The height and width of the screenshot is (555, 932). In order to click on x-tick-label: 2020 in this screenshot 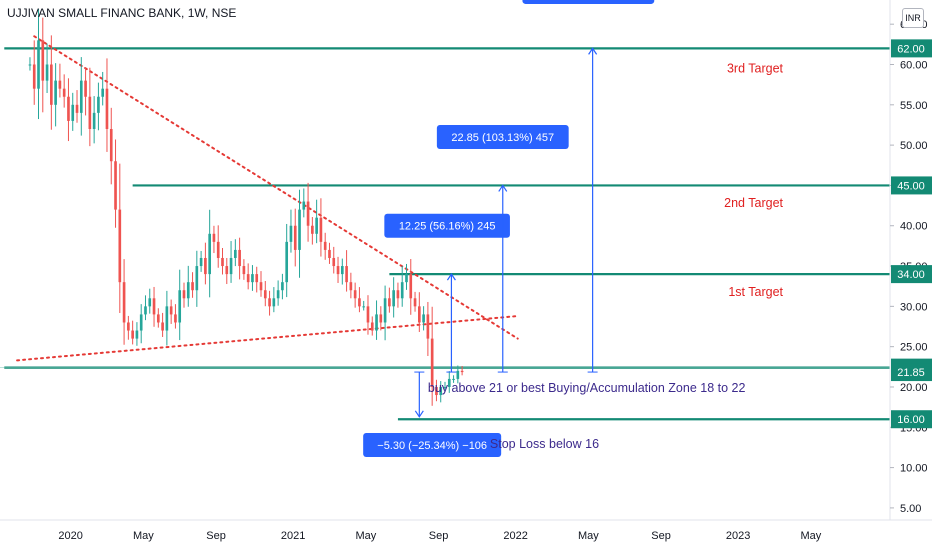, I will do `click(70, 536)`.